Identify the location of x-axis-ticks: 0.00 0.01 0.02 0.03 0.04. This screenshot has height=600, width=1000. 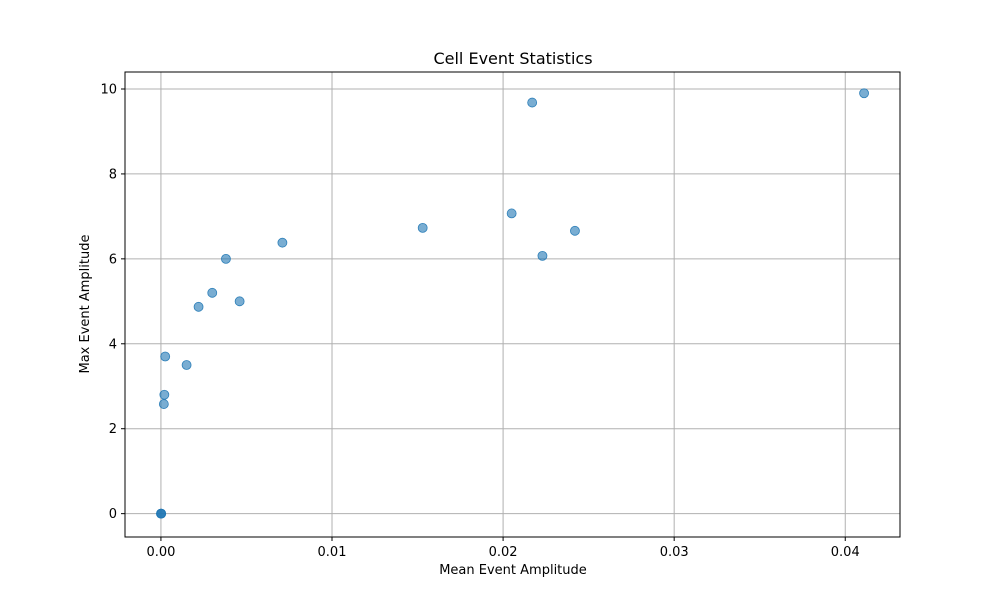
(503, 548).